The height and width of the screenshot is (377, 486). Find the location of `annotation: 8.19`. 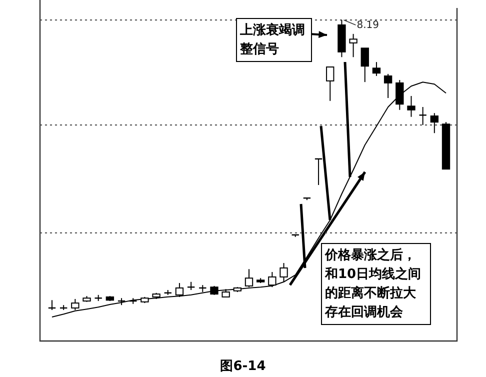

annotation: 8.19 is located at coordinates (367, 25).